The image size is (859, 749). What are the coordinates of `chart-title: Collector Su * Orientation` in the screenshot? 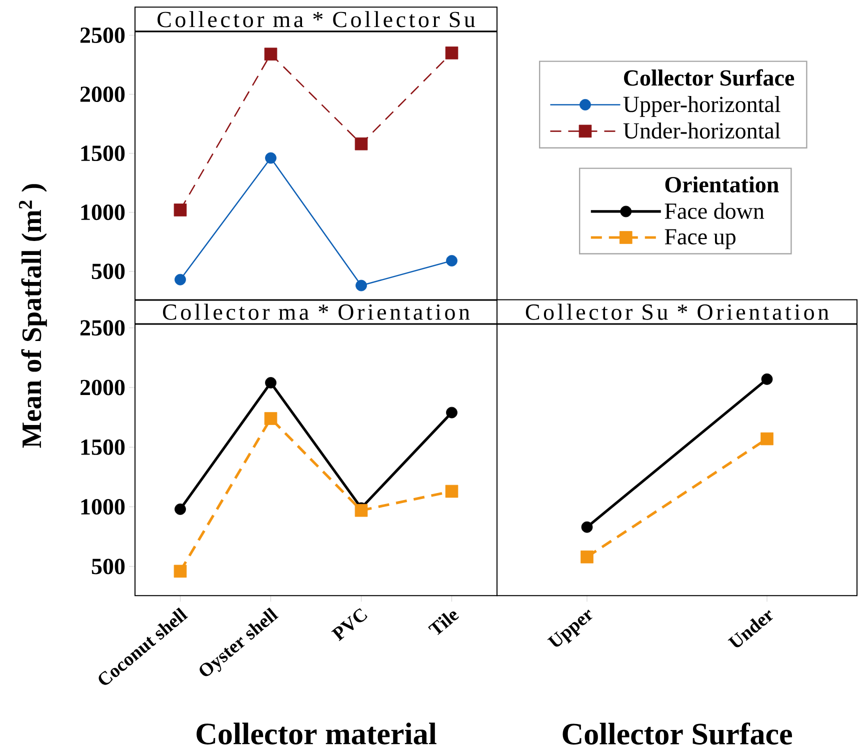 It's located at (677, 312).